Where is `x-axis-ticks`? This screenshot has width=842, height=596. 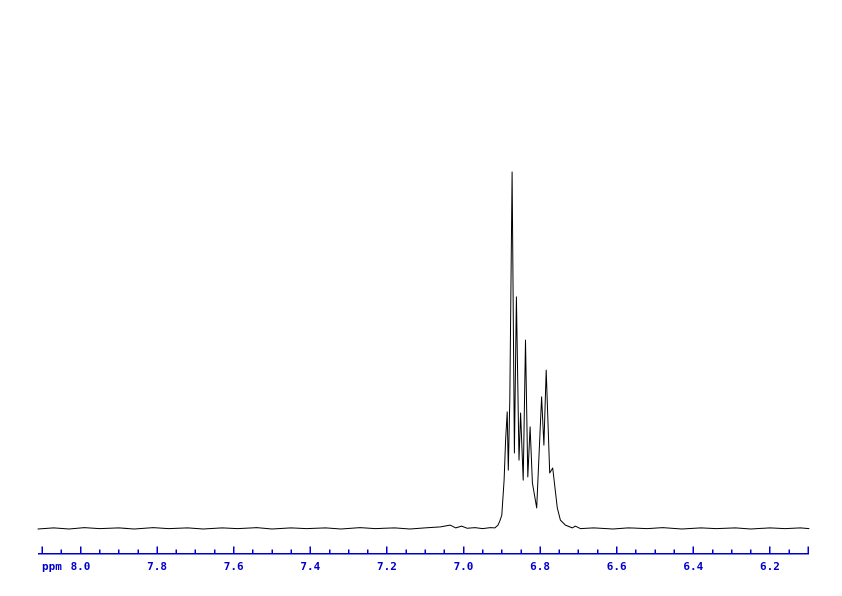 x-axis-ticks is located at coordinates (425, 550).